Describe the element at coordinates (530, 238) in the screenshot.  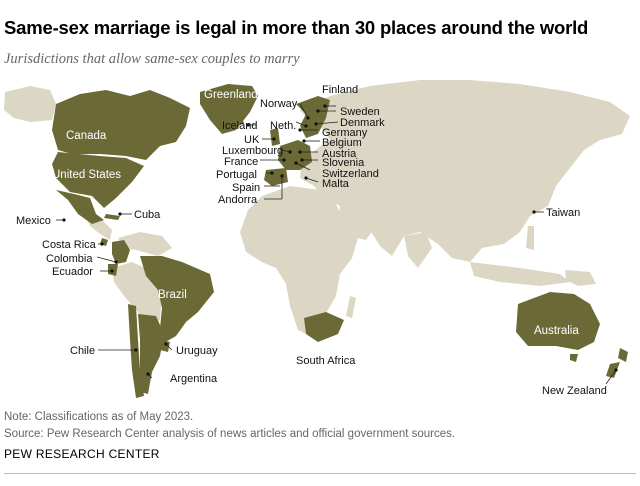
I see `philippines-shape` at that location.